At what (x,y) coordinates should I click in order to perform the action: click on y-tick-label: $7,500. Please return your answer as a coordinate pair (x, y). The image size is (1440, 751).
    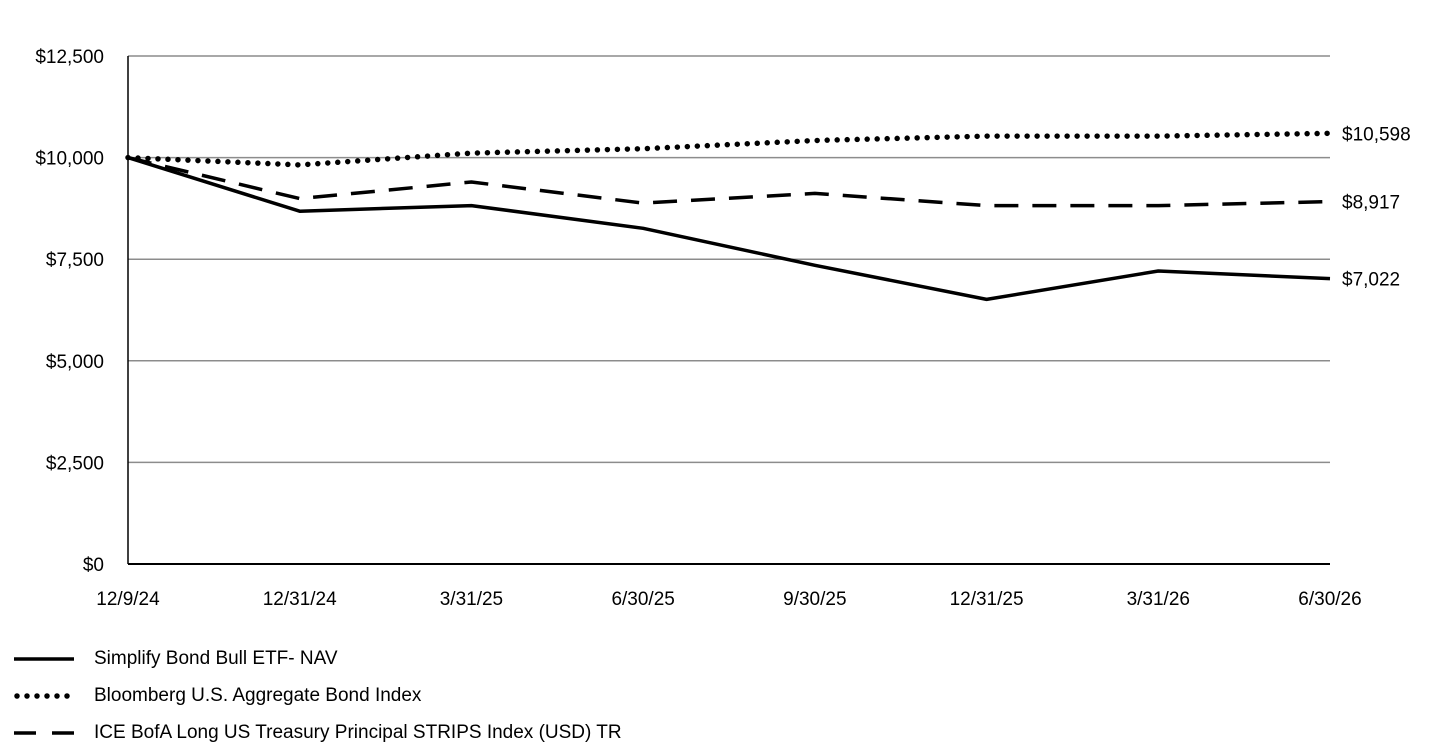
    Looking at the image, I should click on (75, 260).